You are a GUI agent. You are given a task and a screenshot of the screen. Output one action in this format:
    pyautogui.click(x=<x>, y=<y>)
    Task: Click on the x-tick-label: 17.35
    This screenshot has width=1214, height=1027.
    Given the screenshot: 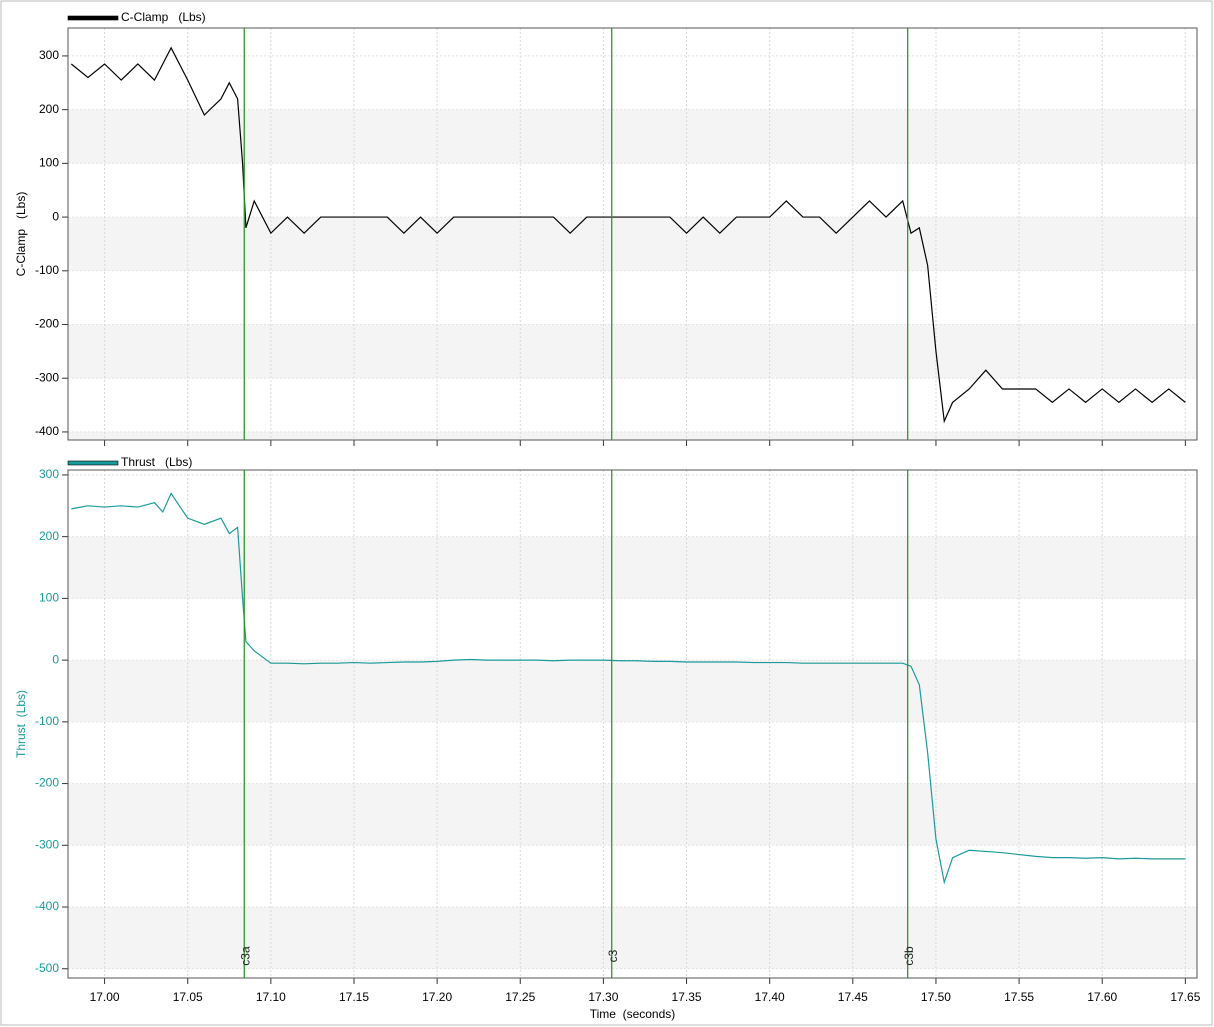 What is the action you would take?
    pyautogui.click(x=687, y=997)
    